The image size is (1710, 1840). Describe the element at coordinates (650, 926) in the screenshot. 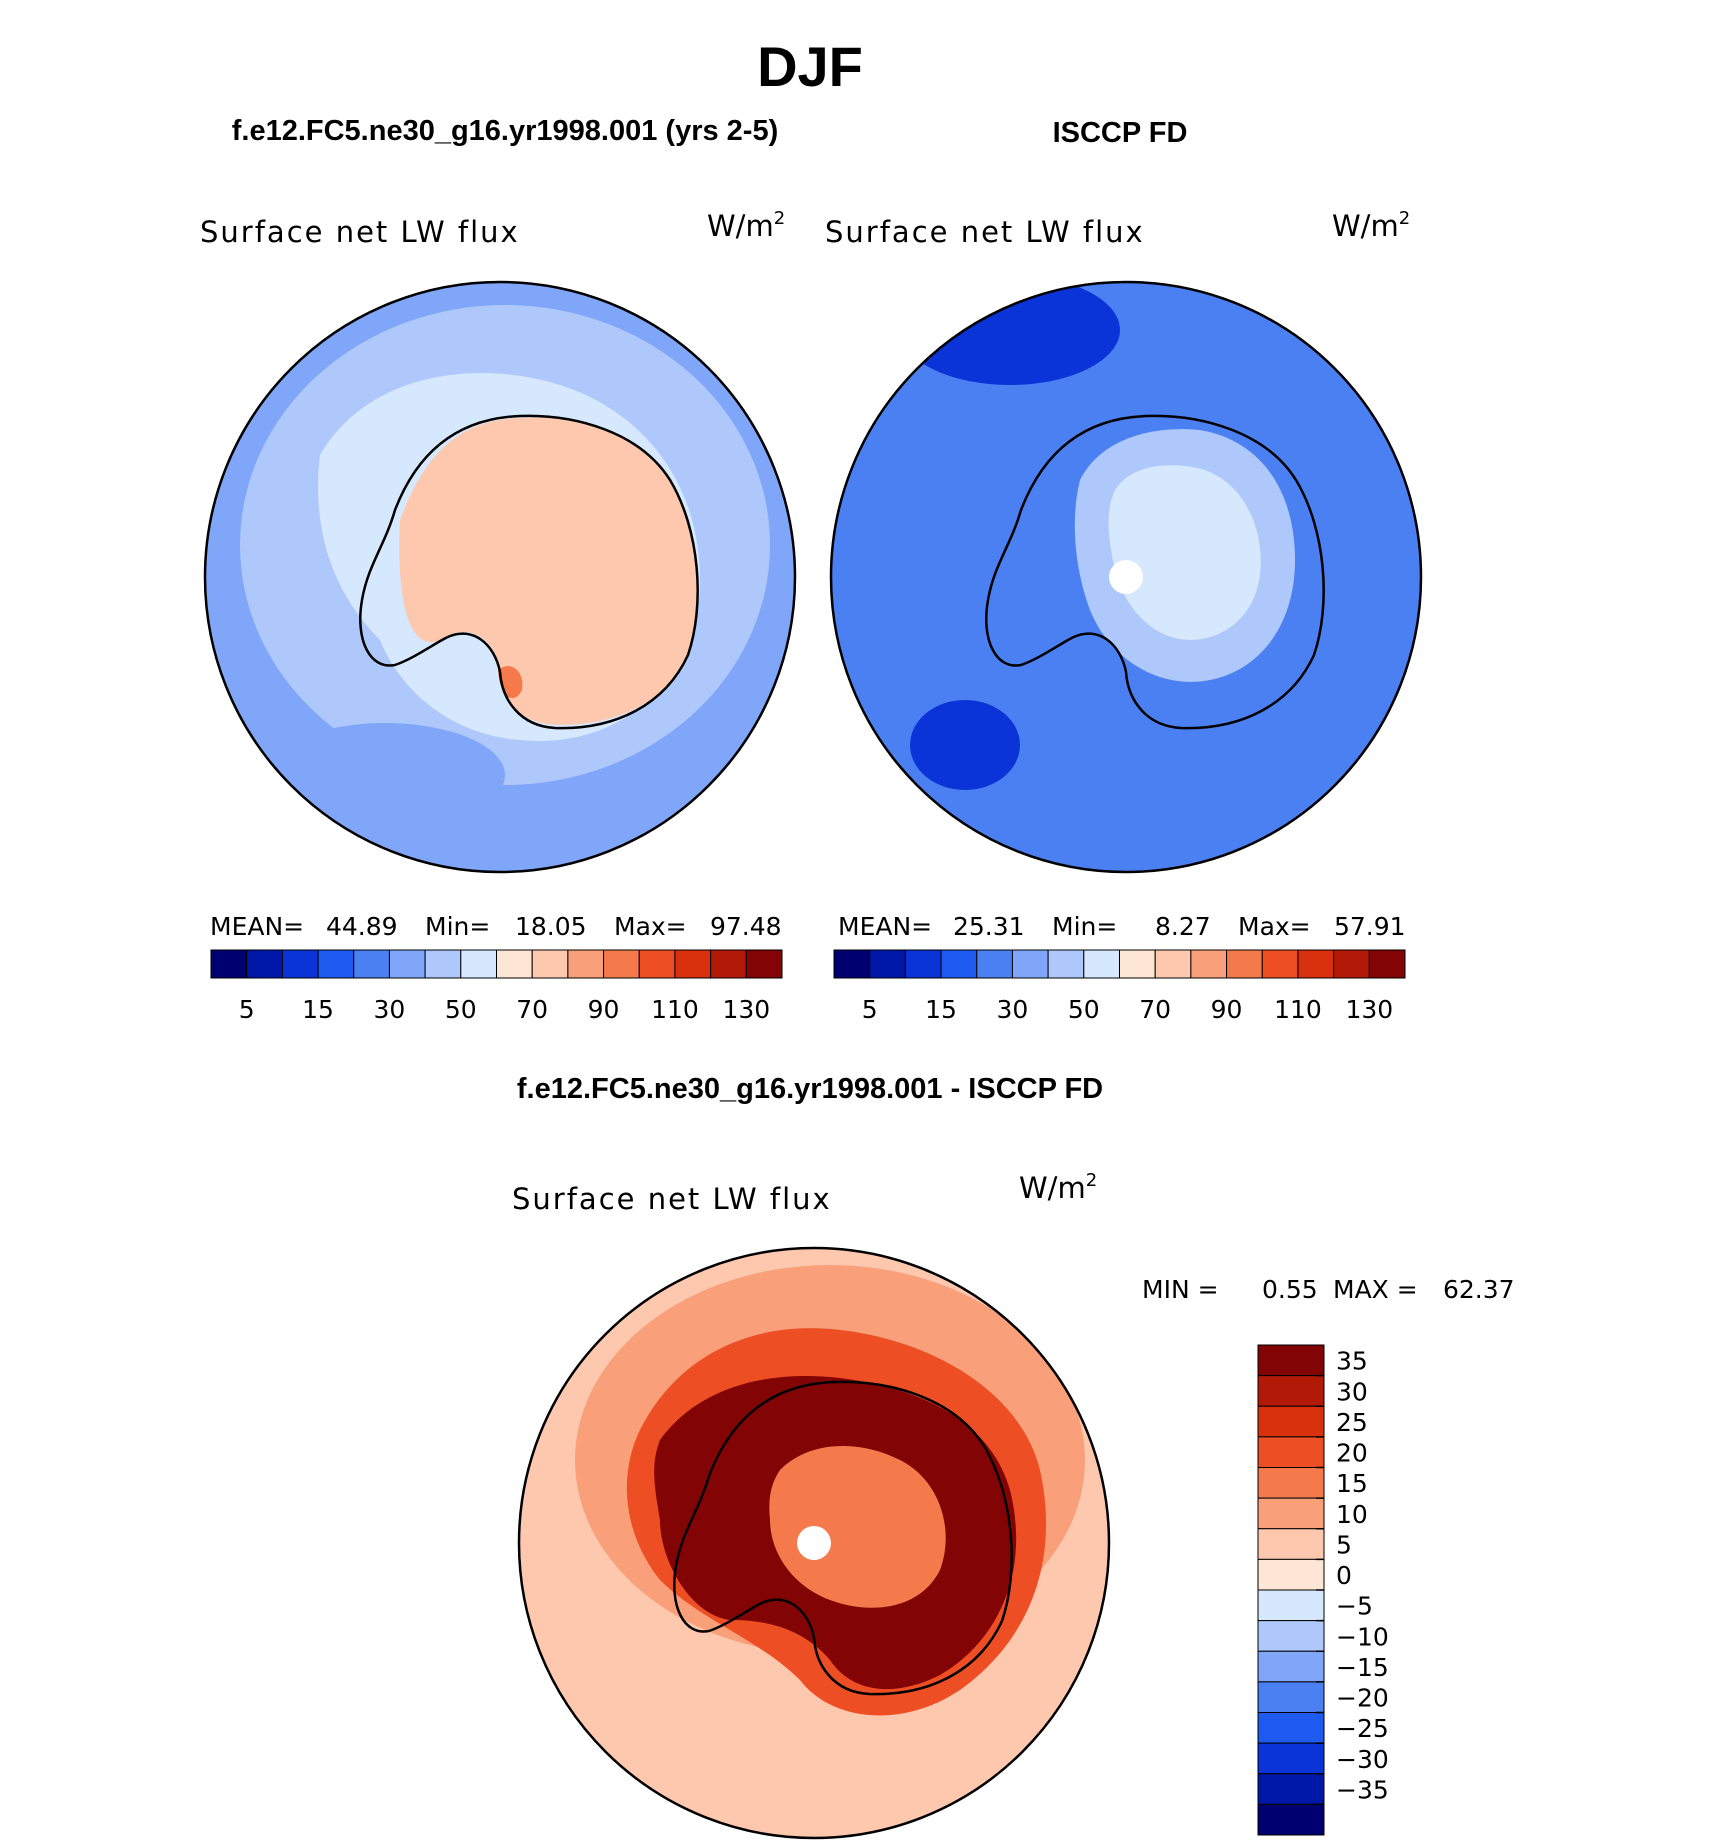

I see `panel-model-max-label: Max=` at that location.